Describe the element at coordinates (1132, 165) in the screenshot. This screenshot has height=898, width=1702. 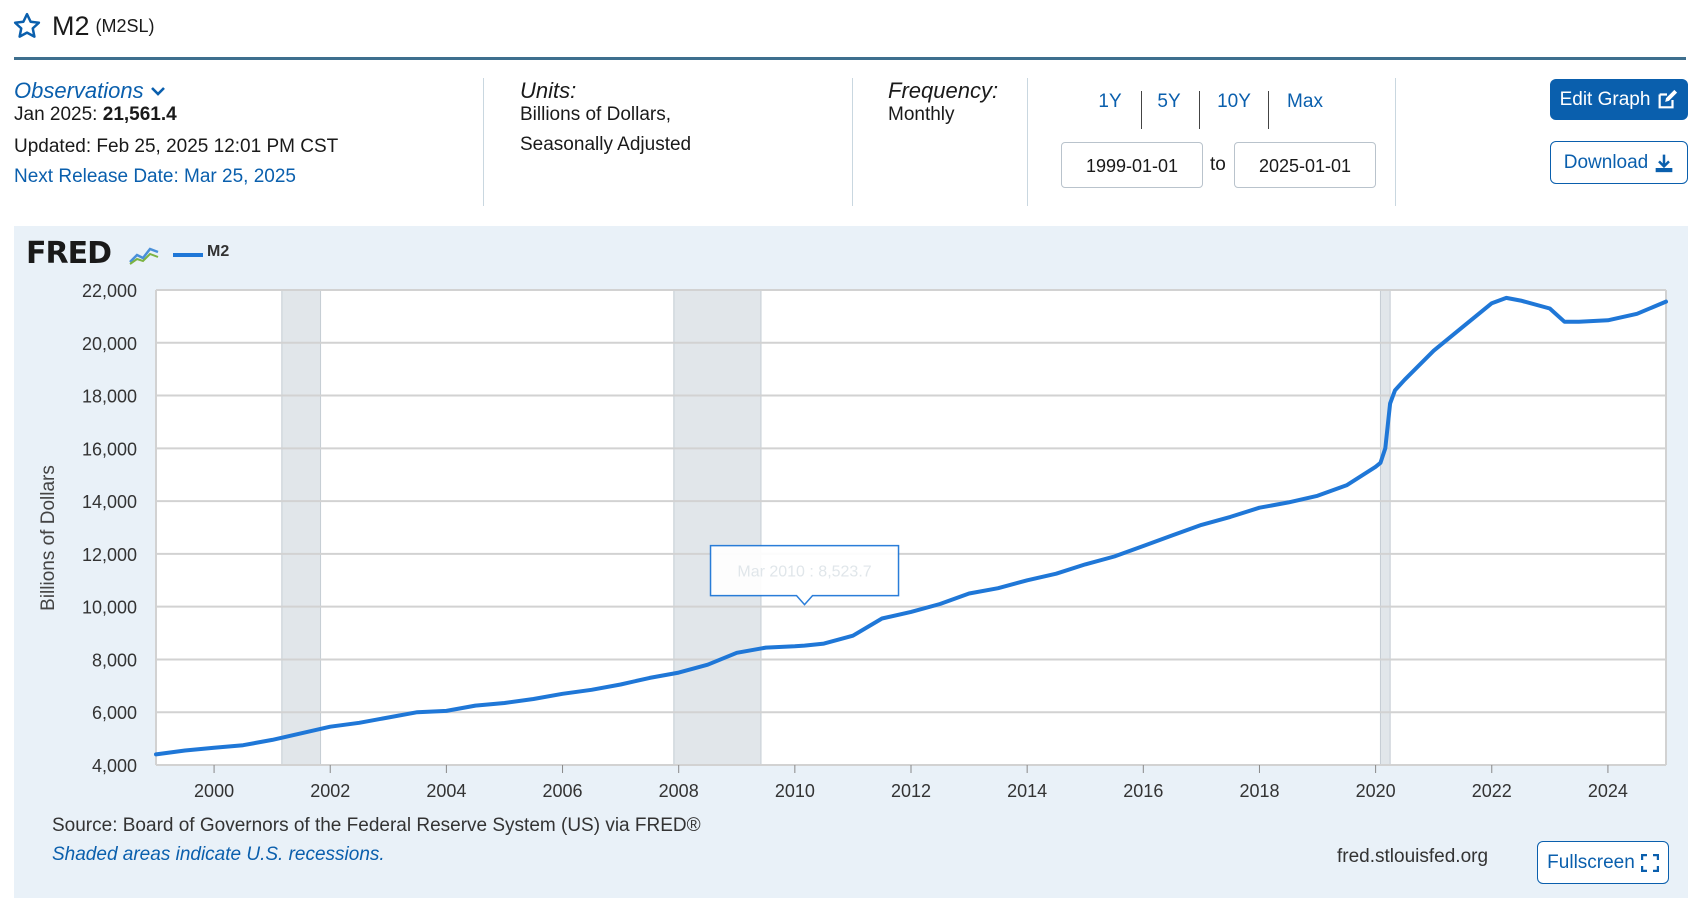
I see `start-date-input: 1999-01-01` at that location.